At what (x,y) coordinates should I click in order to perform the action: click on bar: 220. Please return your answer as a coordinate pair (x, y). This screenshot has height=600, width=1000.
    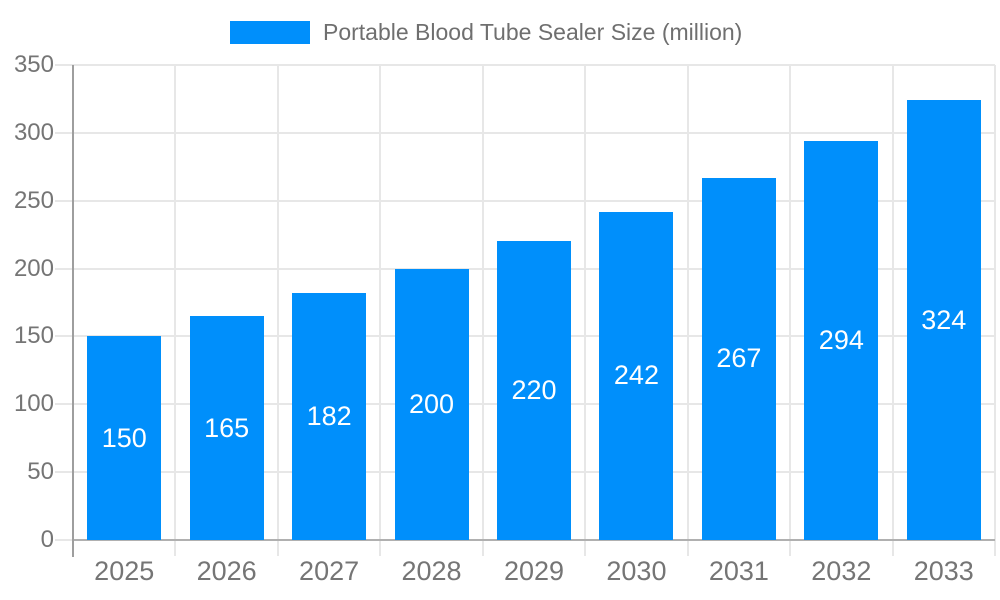
    Looking at the image, I should click on (534, 390).